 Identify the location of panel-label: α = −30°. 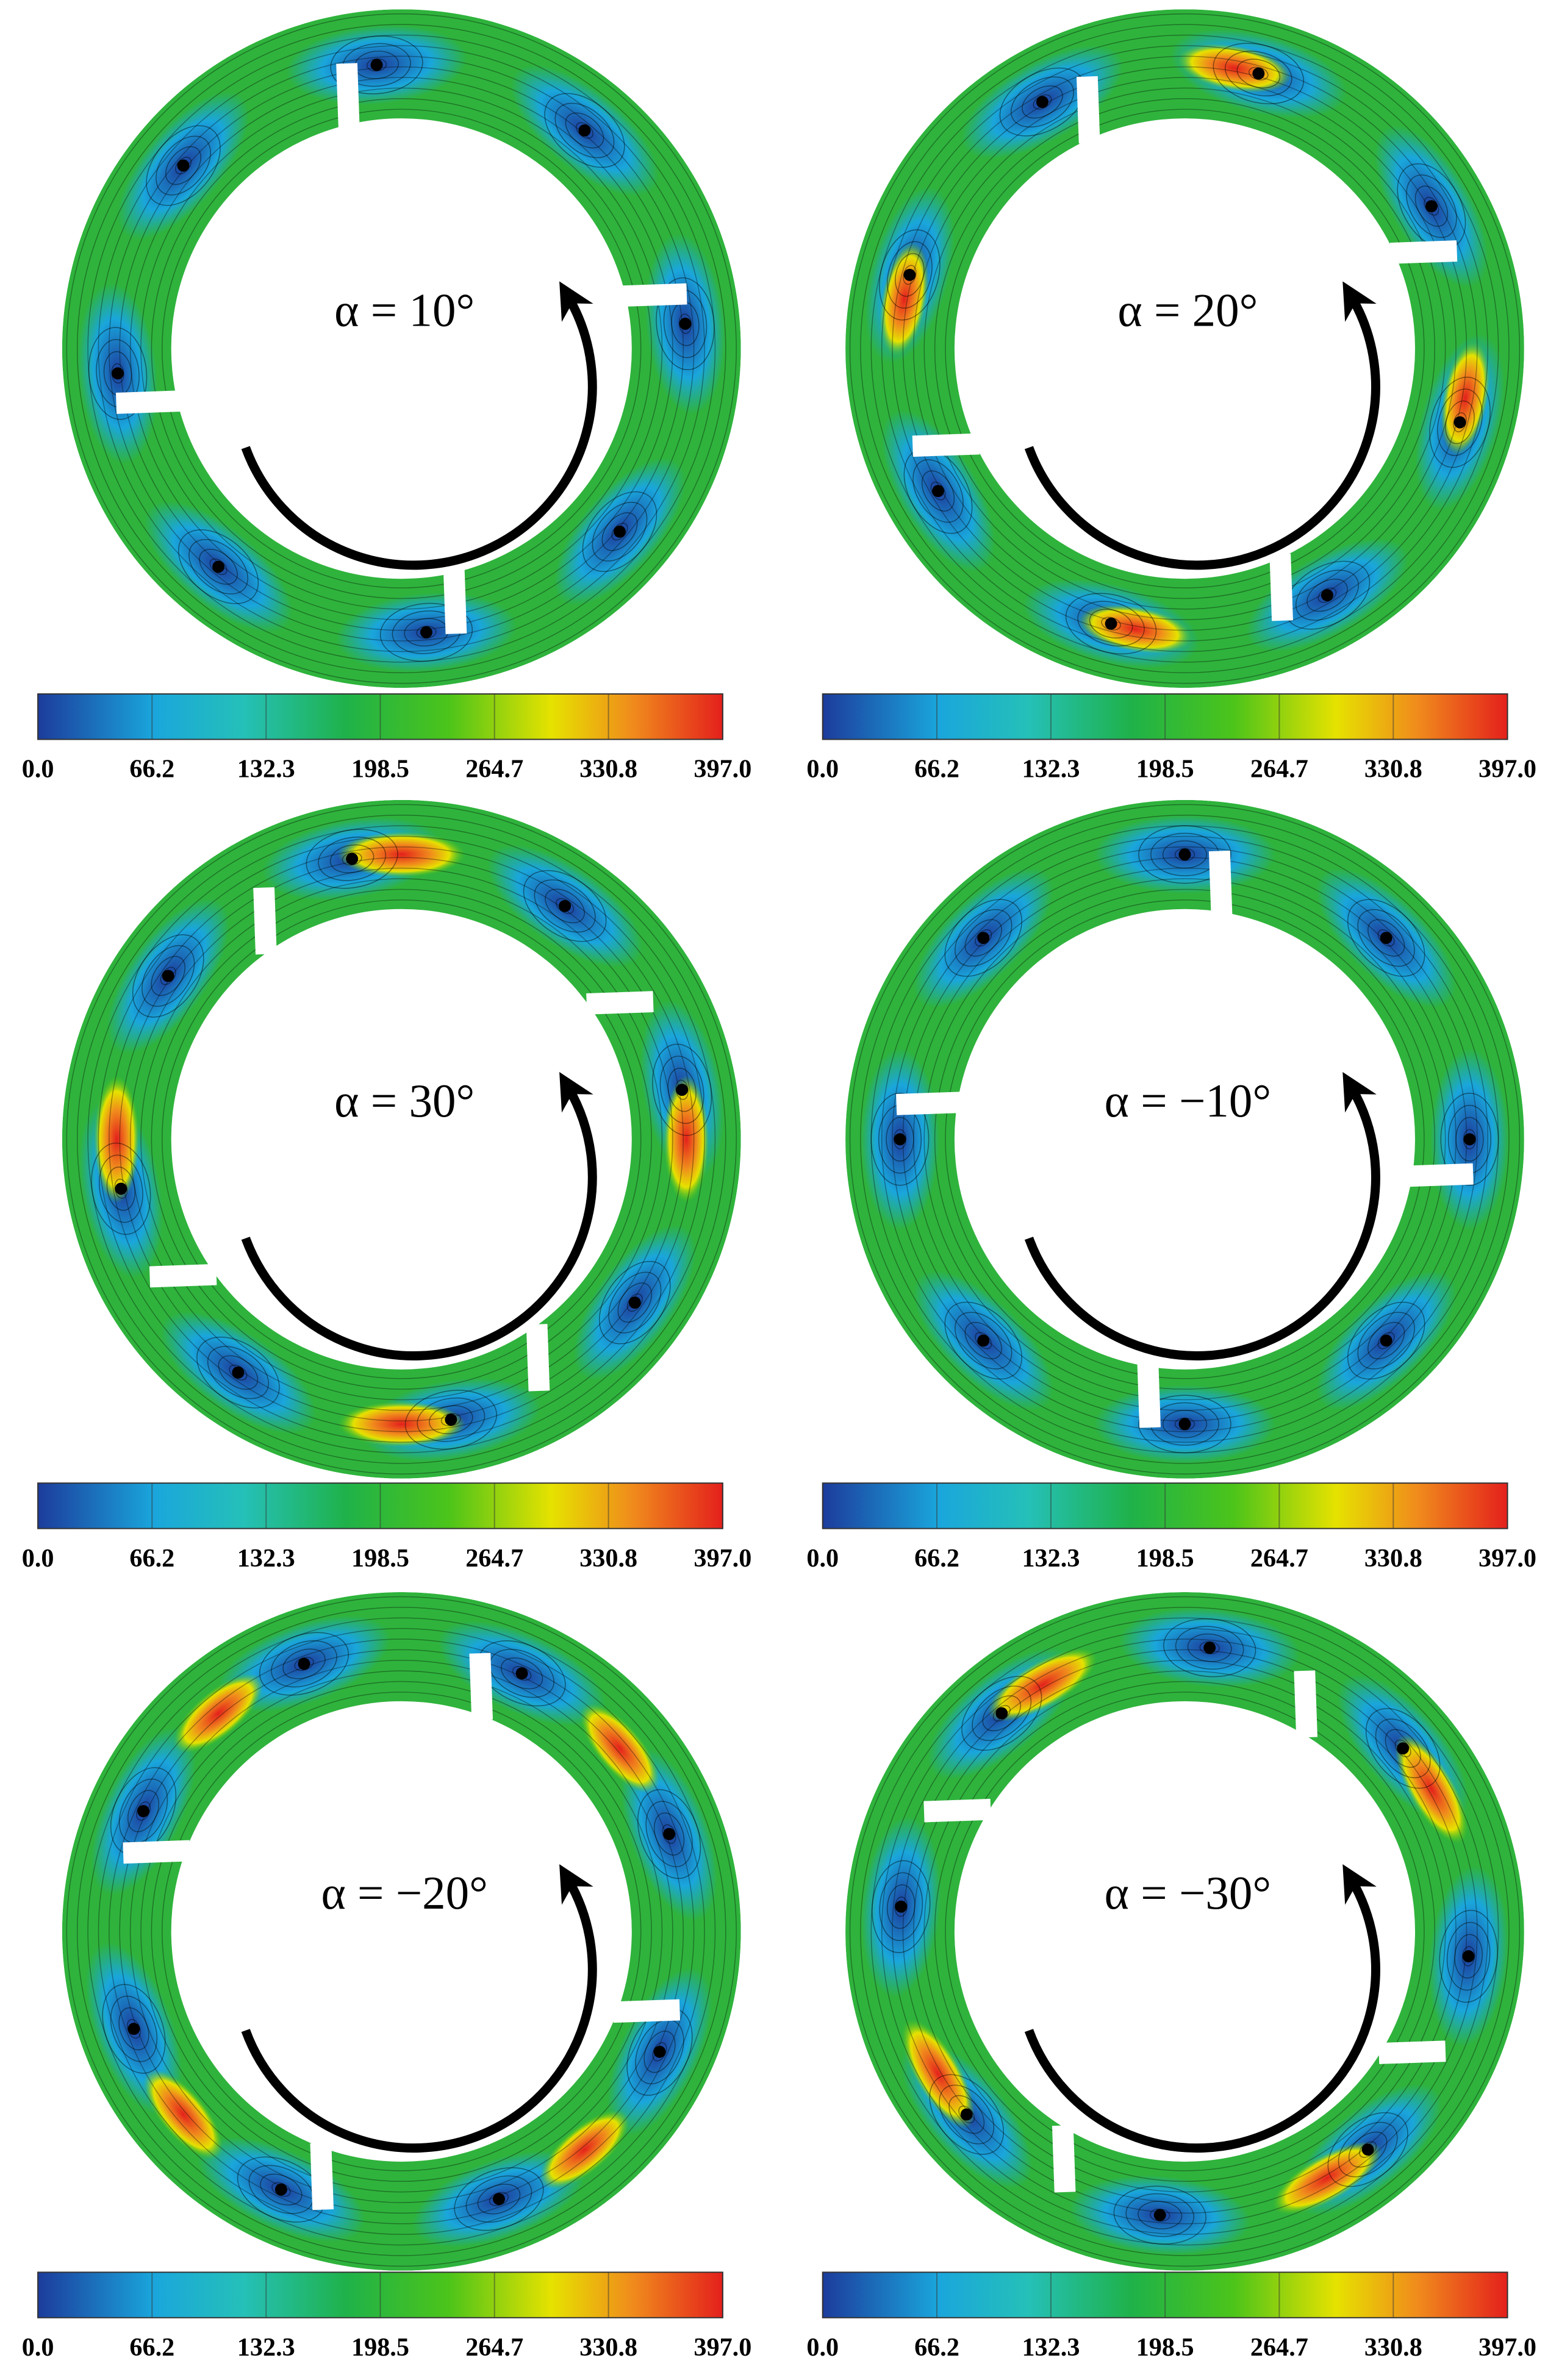
(1188, 1893).